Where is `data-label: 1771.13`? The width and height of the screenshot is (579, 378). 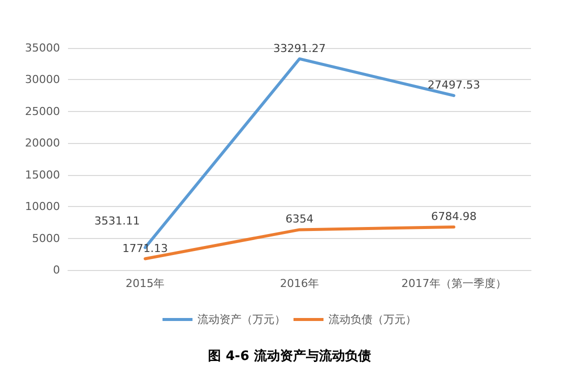 data-label: 1771.13 is located at coordinates (145, 248).